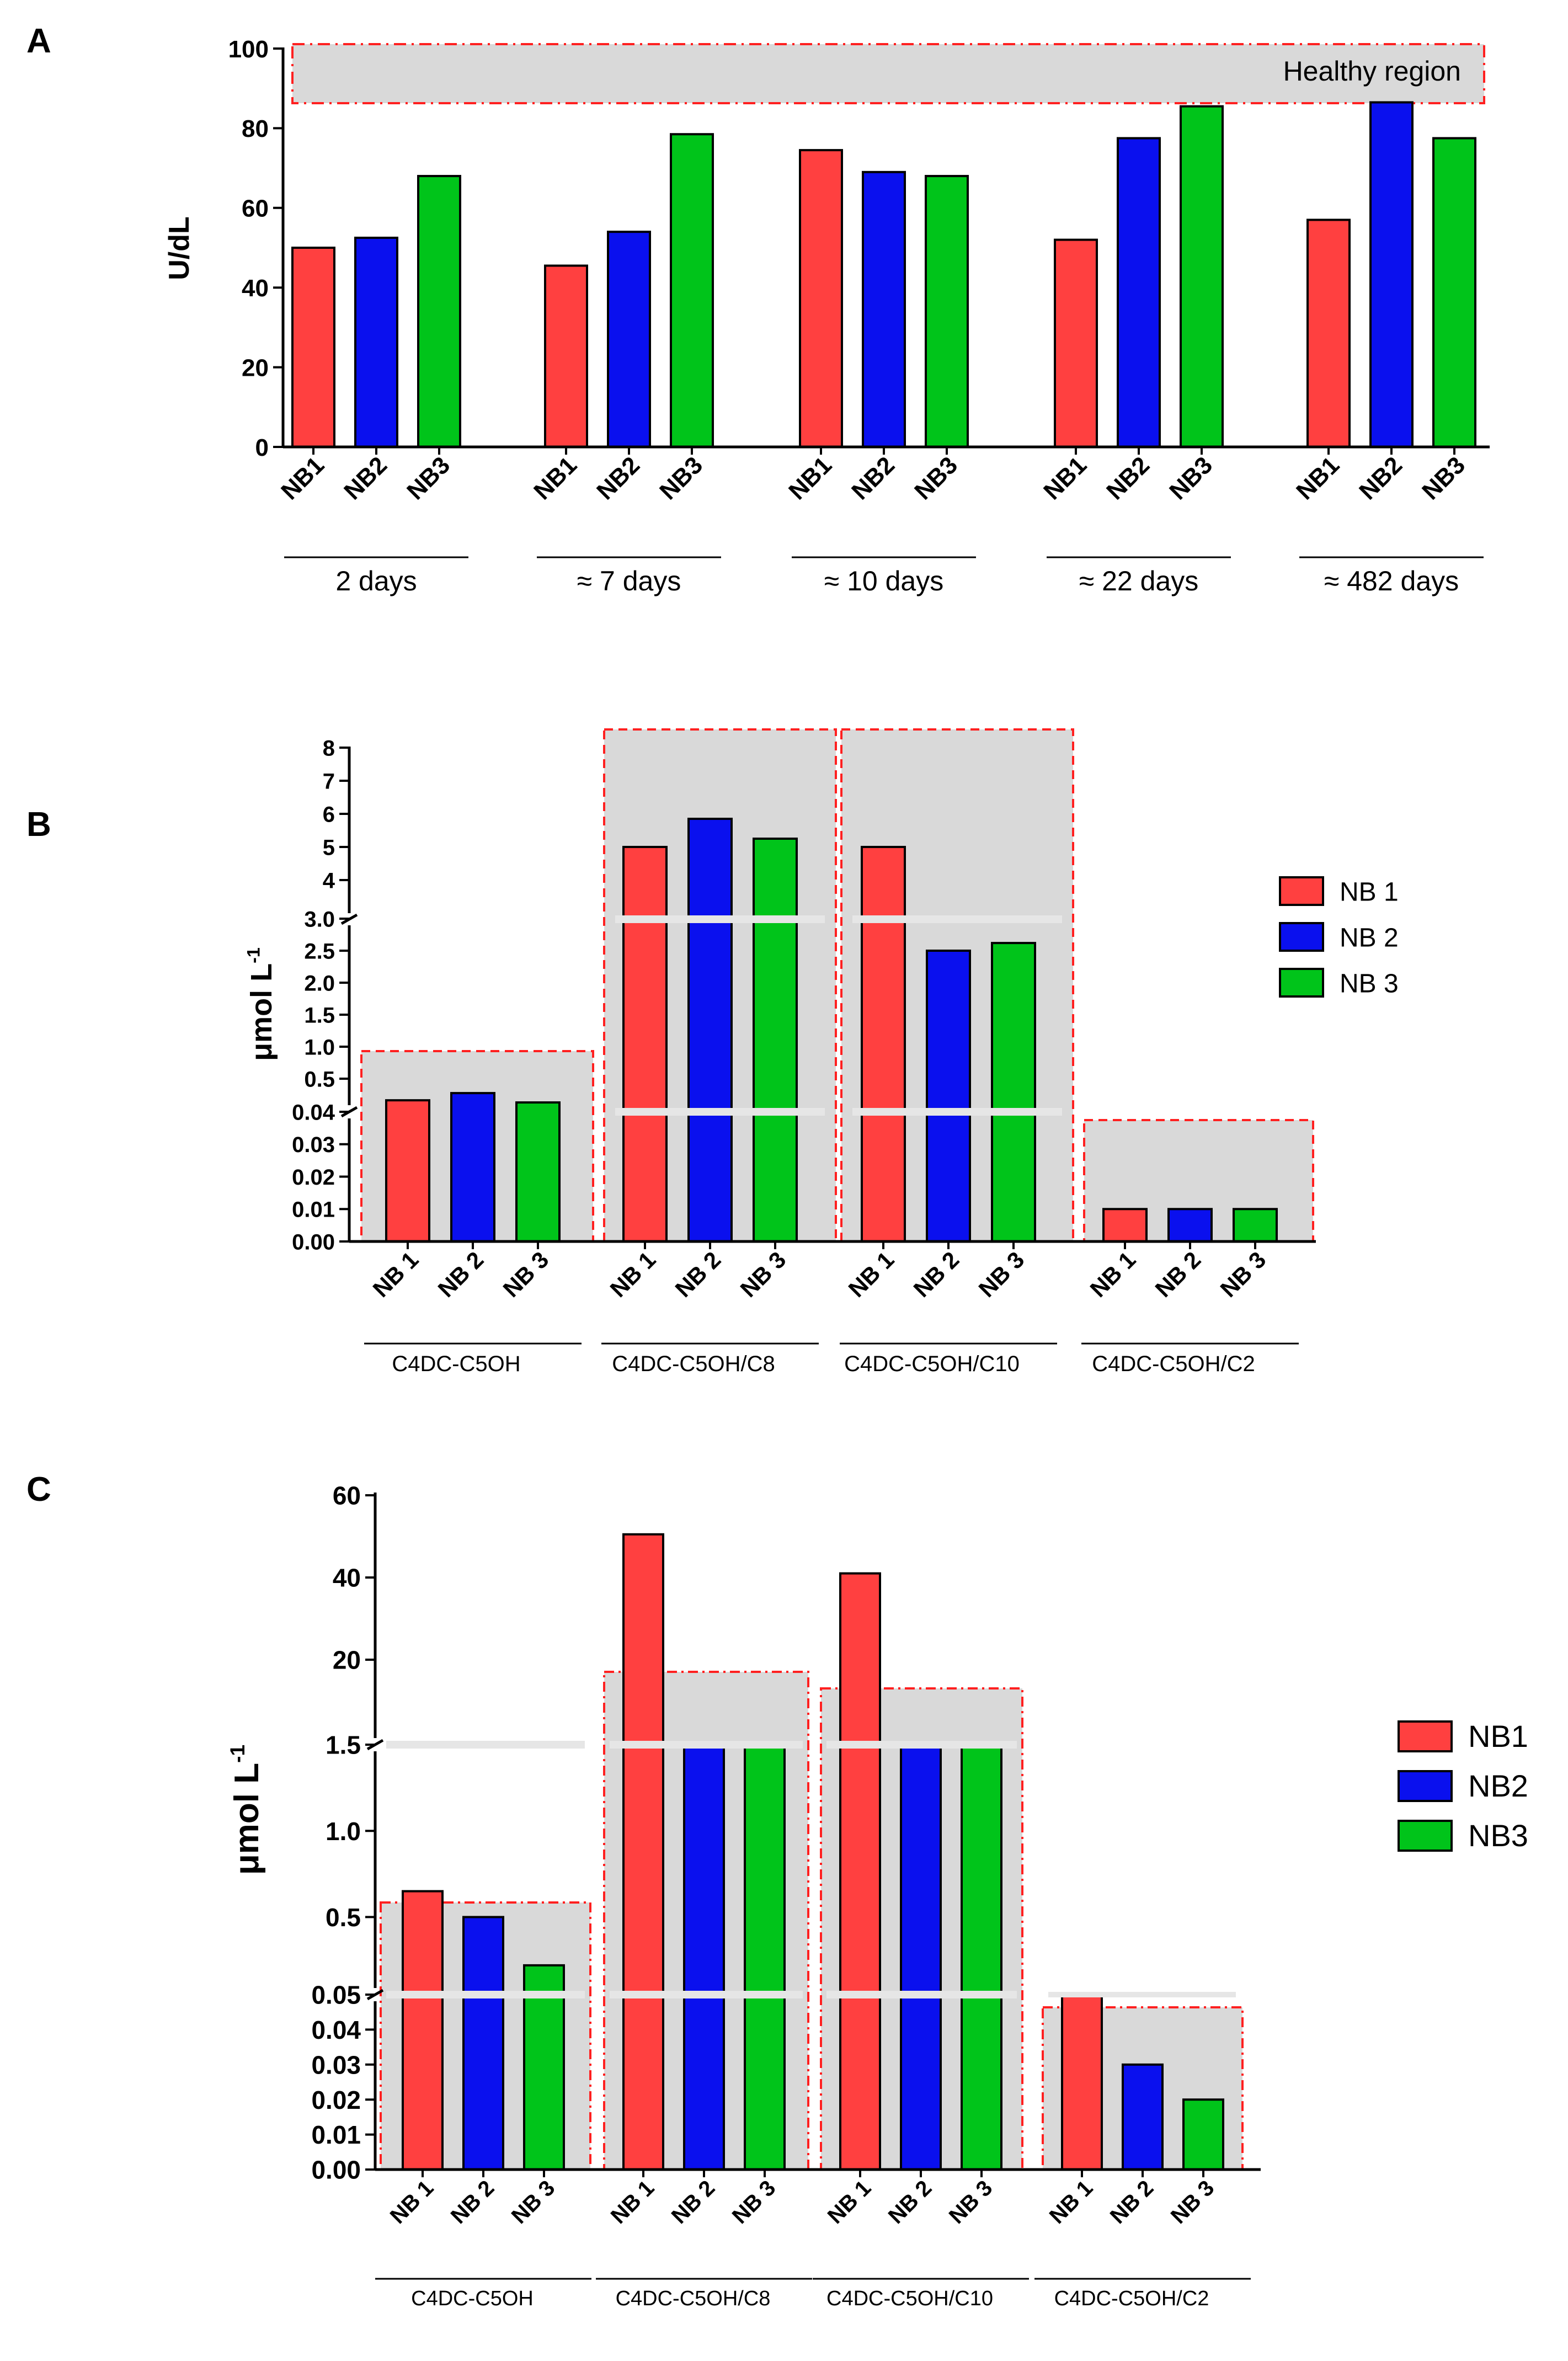  Describe the element at coordinates (38, 825) in the screenshot. I see `panel-label: B` at that location.